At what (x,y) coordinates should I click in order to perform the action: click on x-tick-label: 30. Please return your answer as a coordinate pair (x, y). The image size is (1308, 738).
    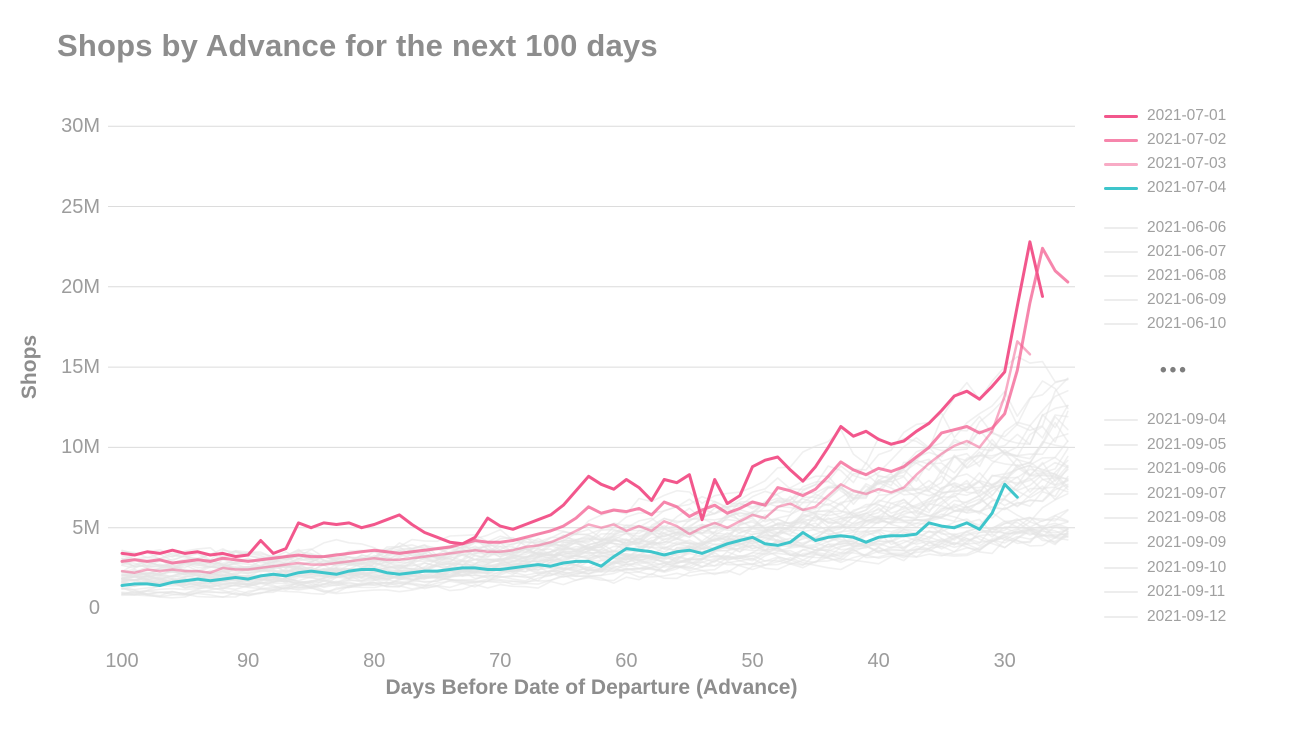
    Looking at the image, I should click on (1004, 661).